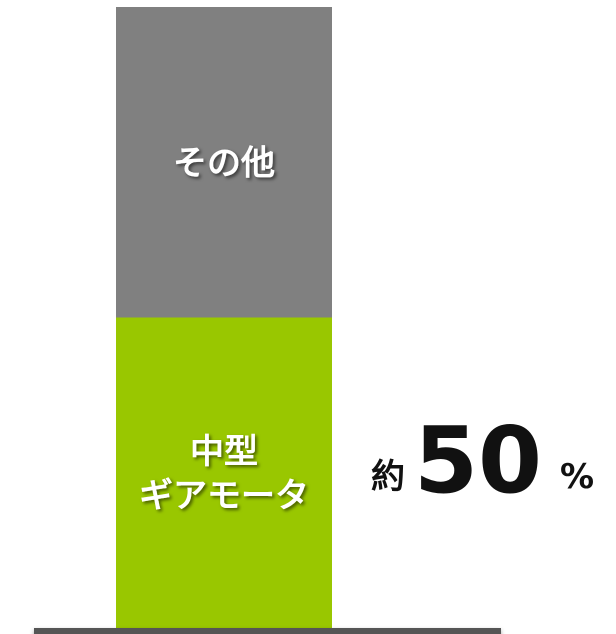  I want to click on segment-label-line: その他, so click(224, 163).